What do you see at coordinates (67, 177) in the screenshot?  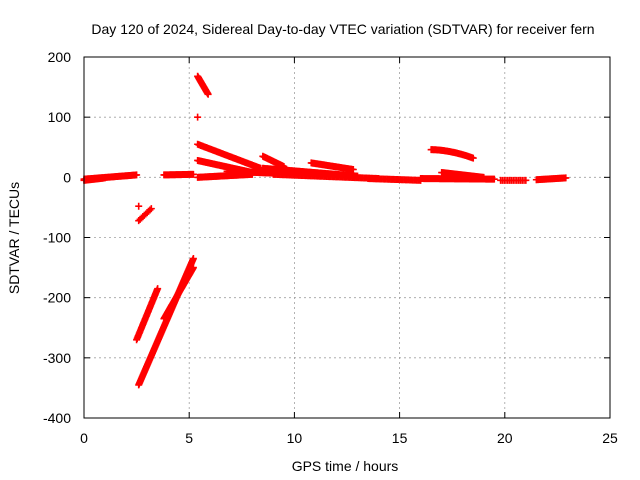 I see `y-tick-label: 0` at bounding box center [67, 177].